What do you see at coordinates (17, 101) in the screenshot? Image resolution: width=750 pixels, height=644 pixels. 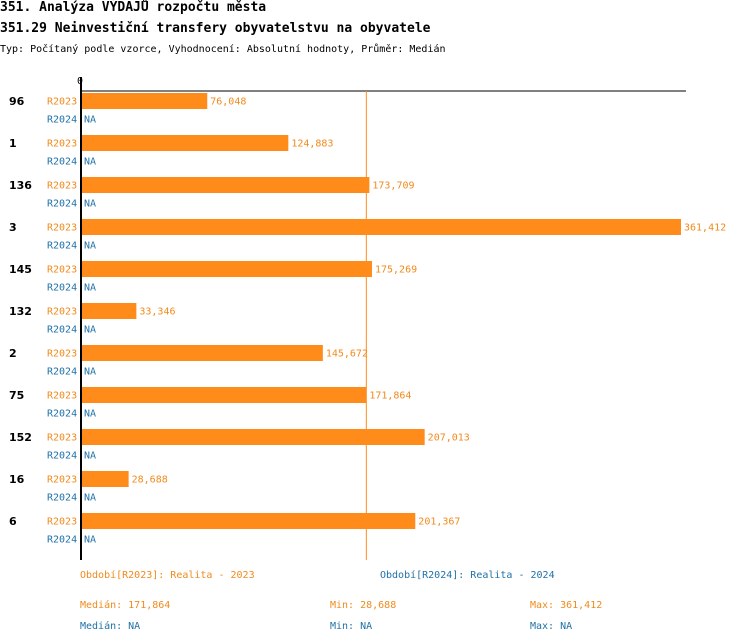 I see `category-label: 96` at bounding box center [17, 101].